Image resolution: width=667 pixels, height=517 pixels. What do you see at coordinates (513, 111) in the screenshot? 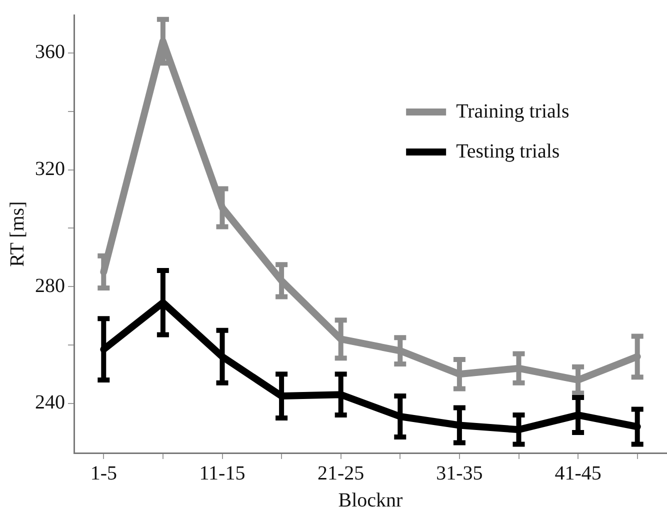
I see `legend-label: Training trials` at bounding box center [513, 111].